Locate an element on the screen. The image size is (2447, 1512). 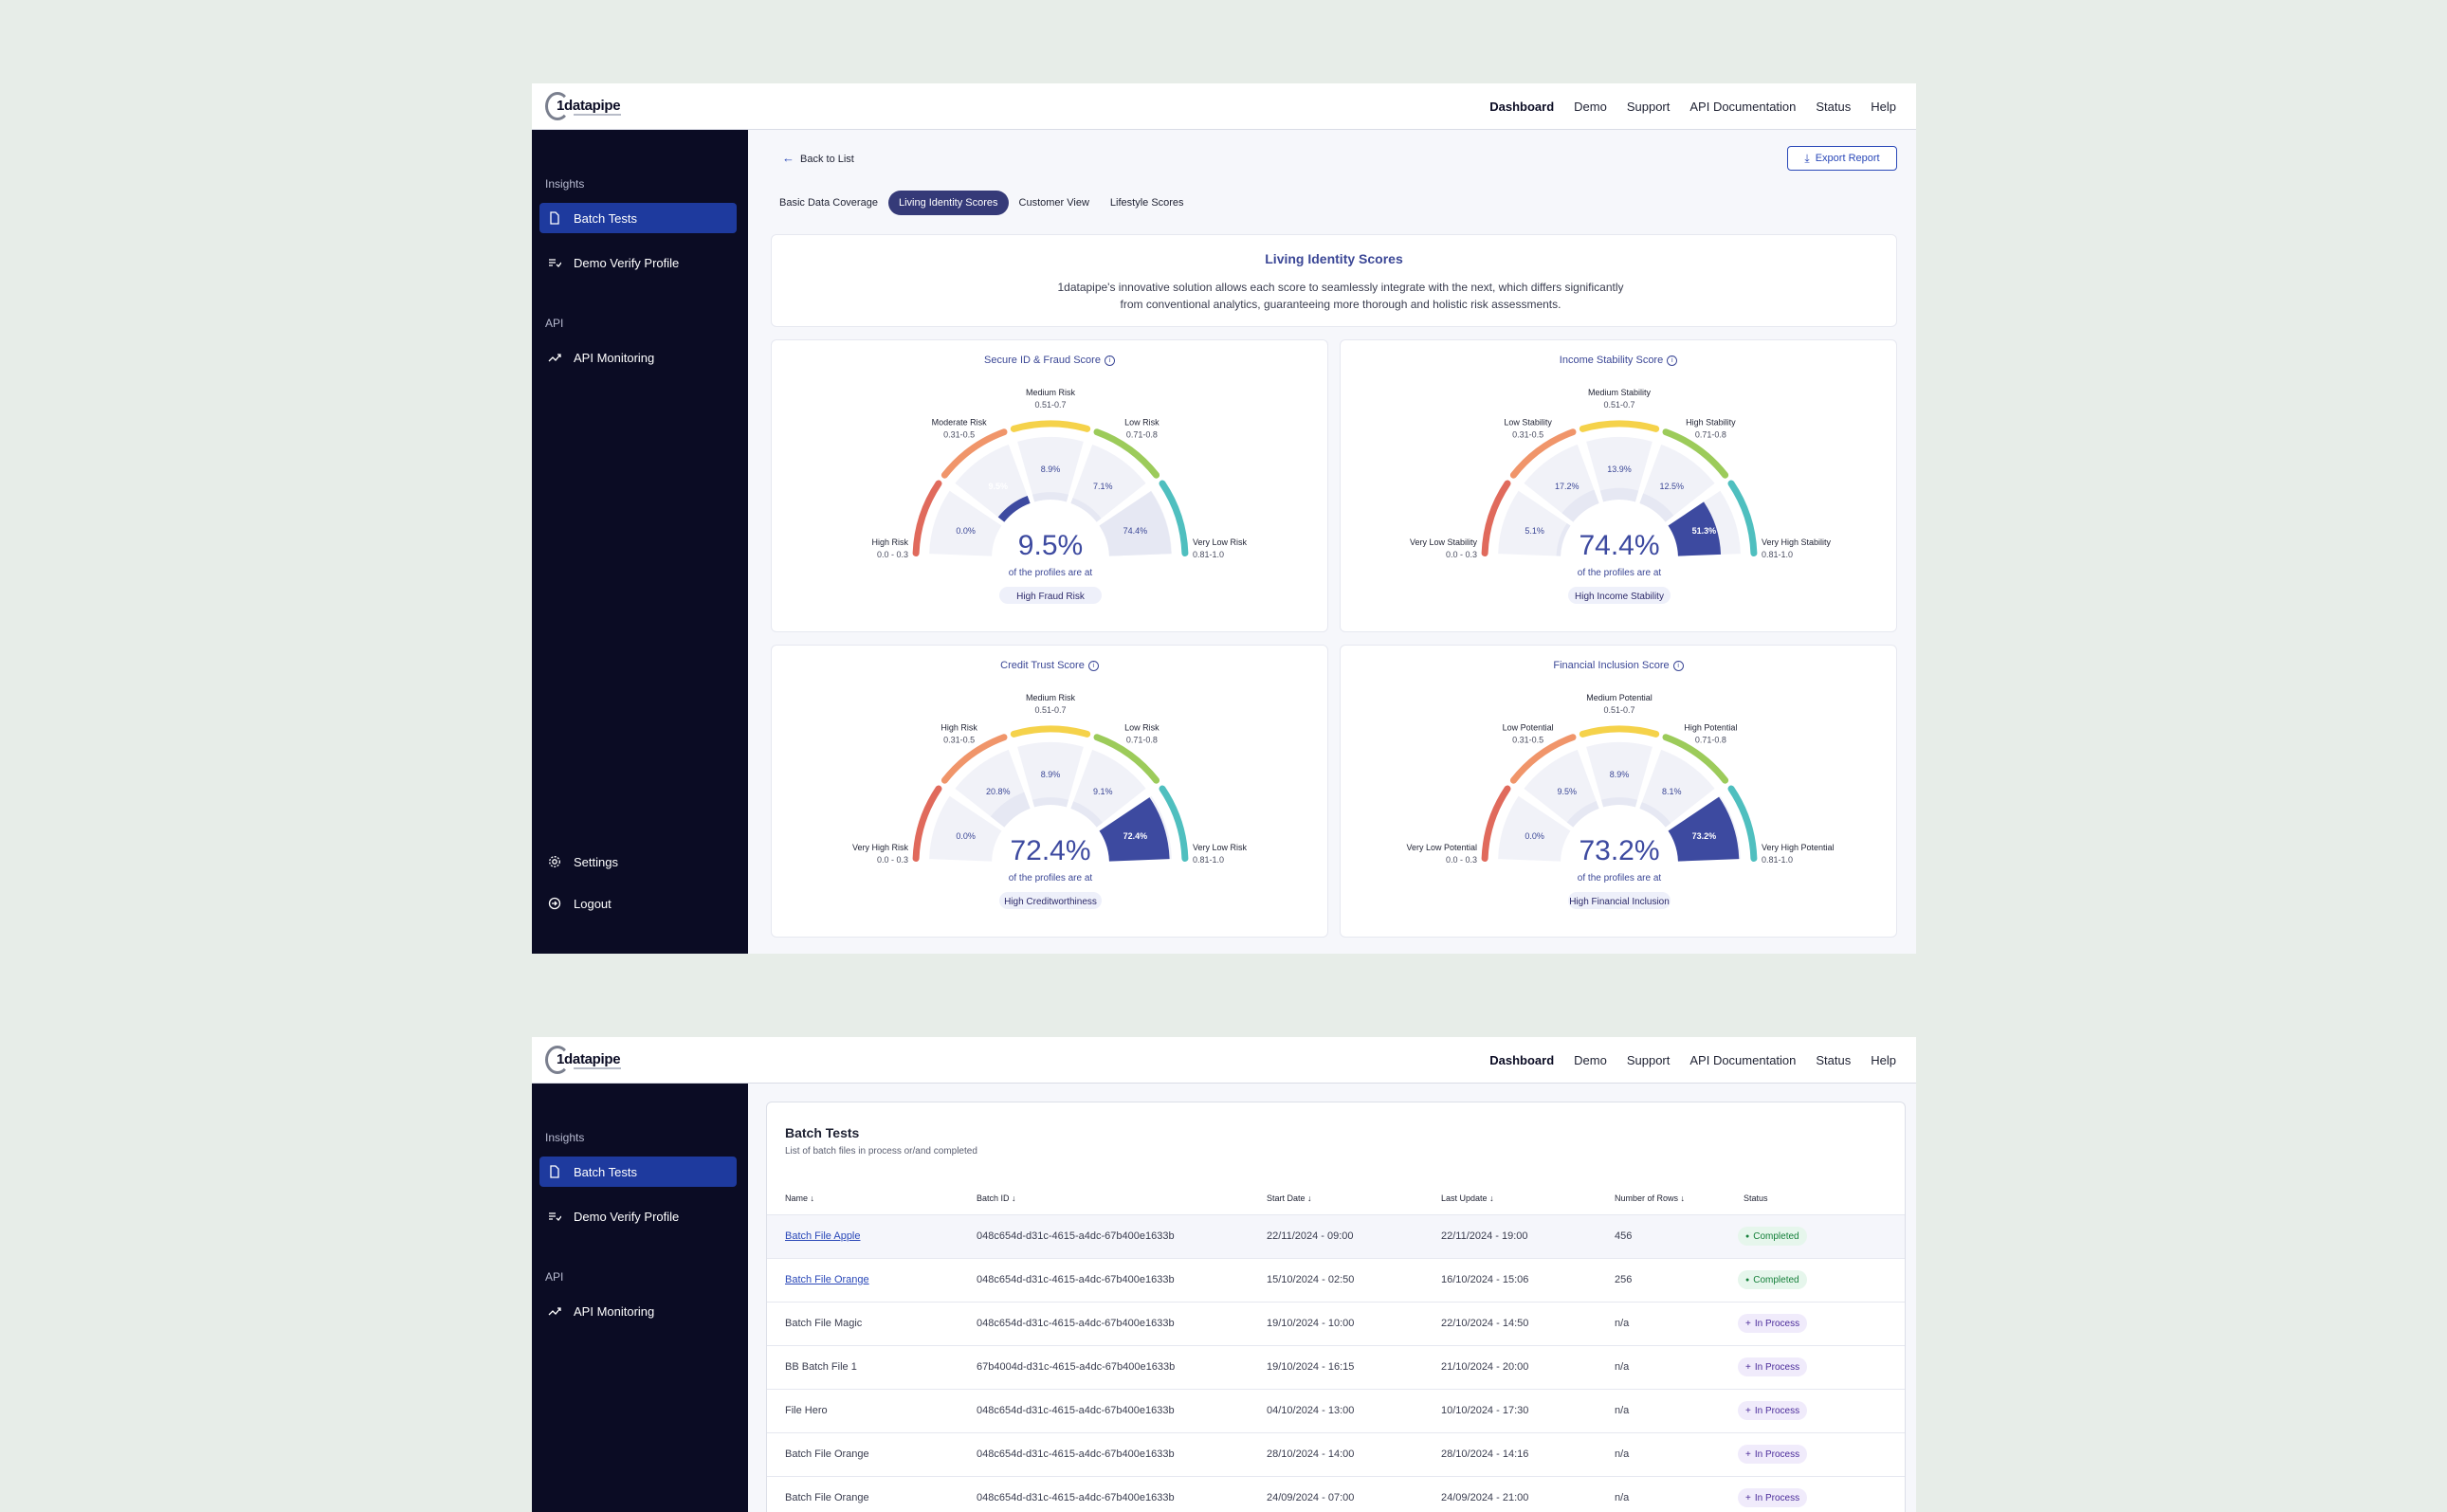
cell-name: Batch File Orange is located at coordinates (827, 1280).